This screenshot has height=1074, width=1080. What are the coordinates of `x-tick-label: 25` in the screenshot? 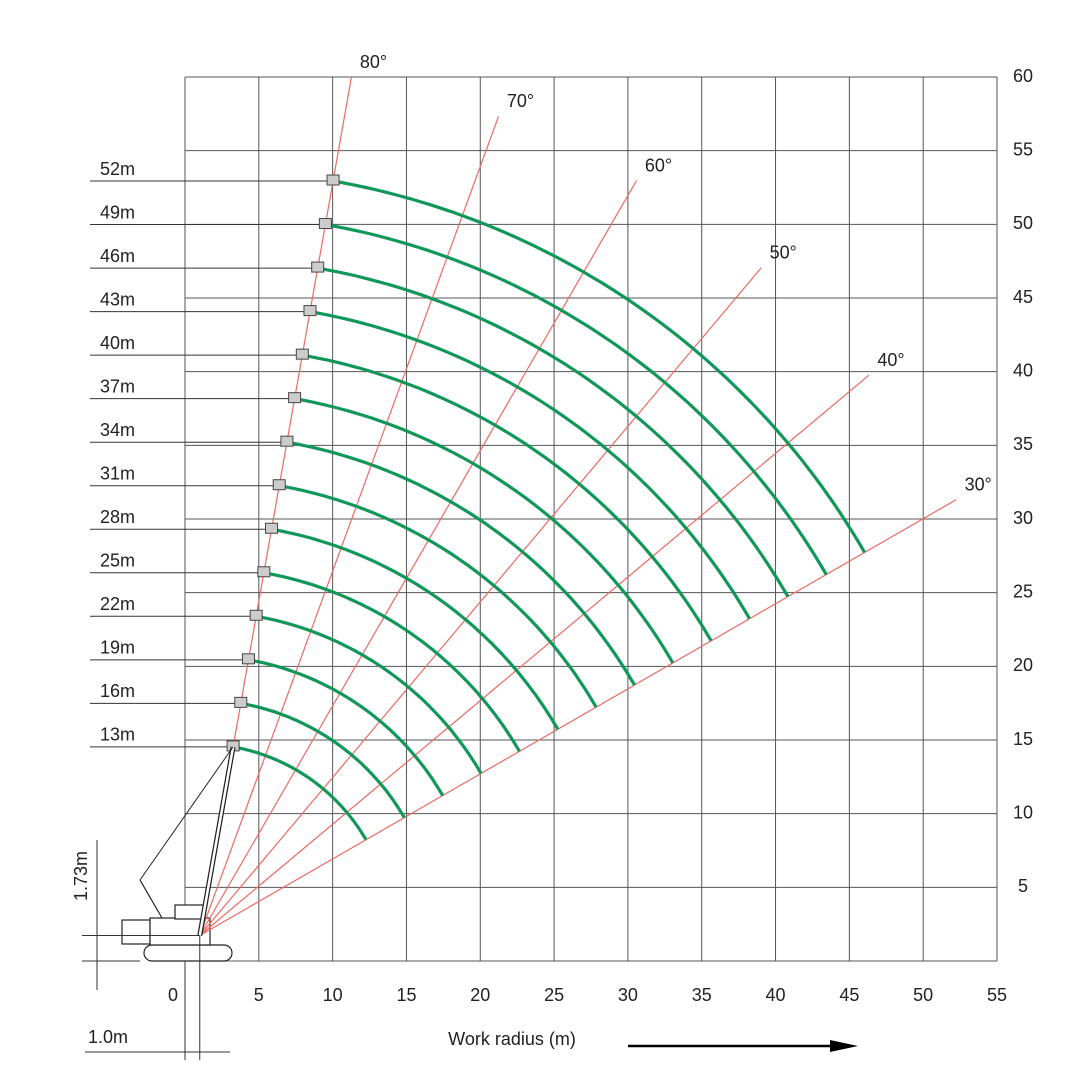 It's located at (554, 995).